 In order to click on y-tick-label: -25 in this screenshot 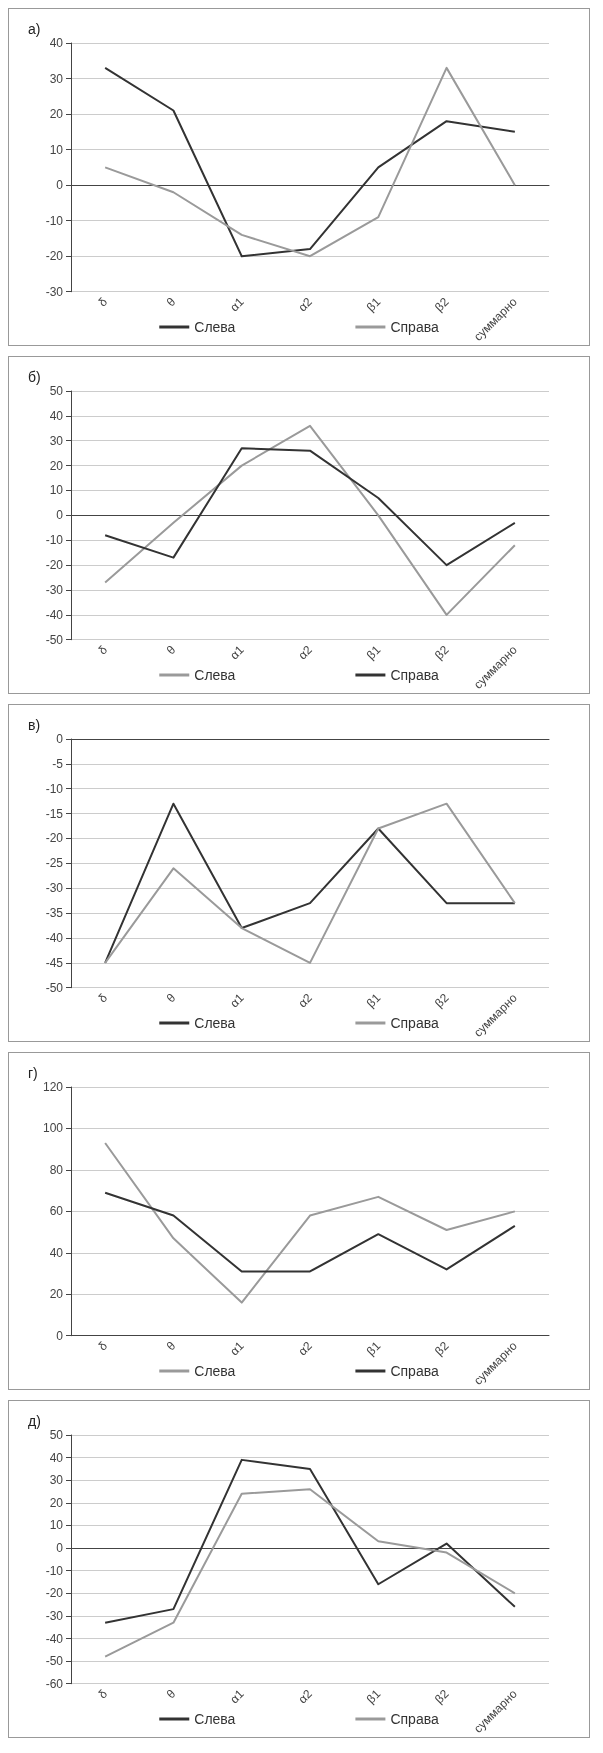, I will do `click(54, 863)`.